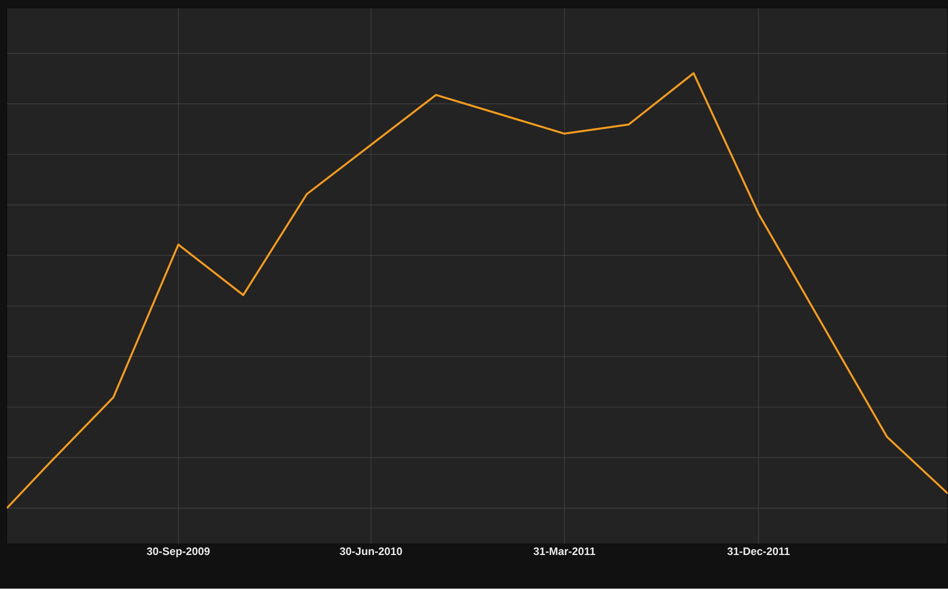 The image size is (948, 589). What do you see at coordinates (178, 553) in the screenshot?
I see `x-tick-label: 30-Sep-2009` at bounding box center [178, 553].